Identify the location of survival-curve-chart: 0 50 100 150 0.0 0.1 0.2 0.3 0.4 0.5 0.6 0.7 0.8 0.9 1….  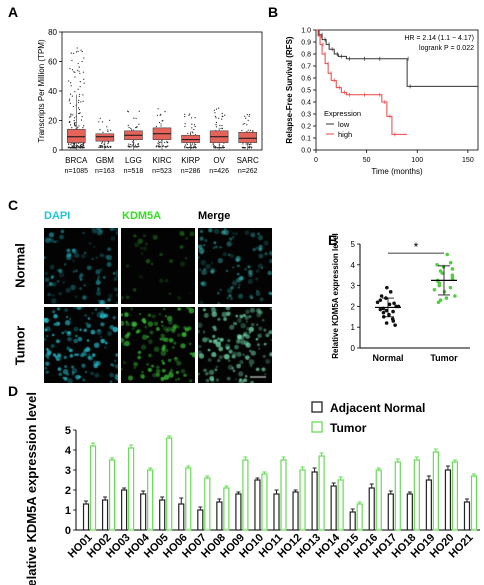
(382, 102).